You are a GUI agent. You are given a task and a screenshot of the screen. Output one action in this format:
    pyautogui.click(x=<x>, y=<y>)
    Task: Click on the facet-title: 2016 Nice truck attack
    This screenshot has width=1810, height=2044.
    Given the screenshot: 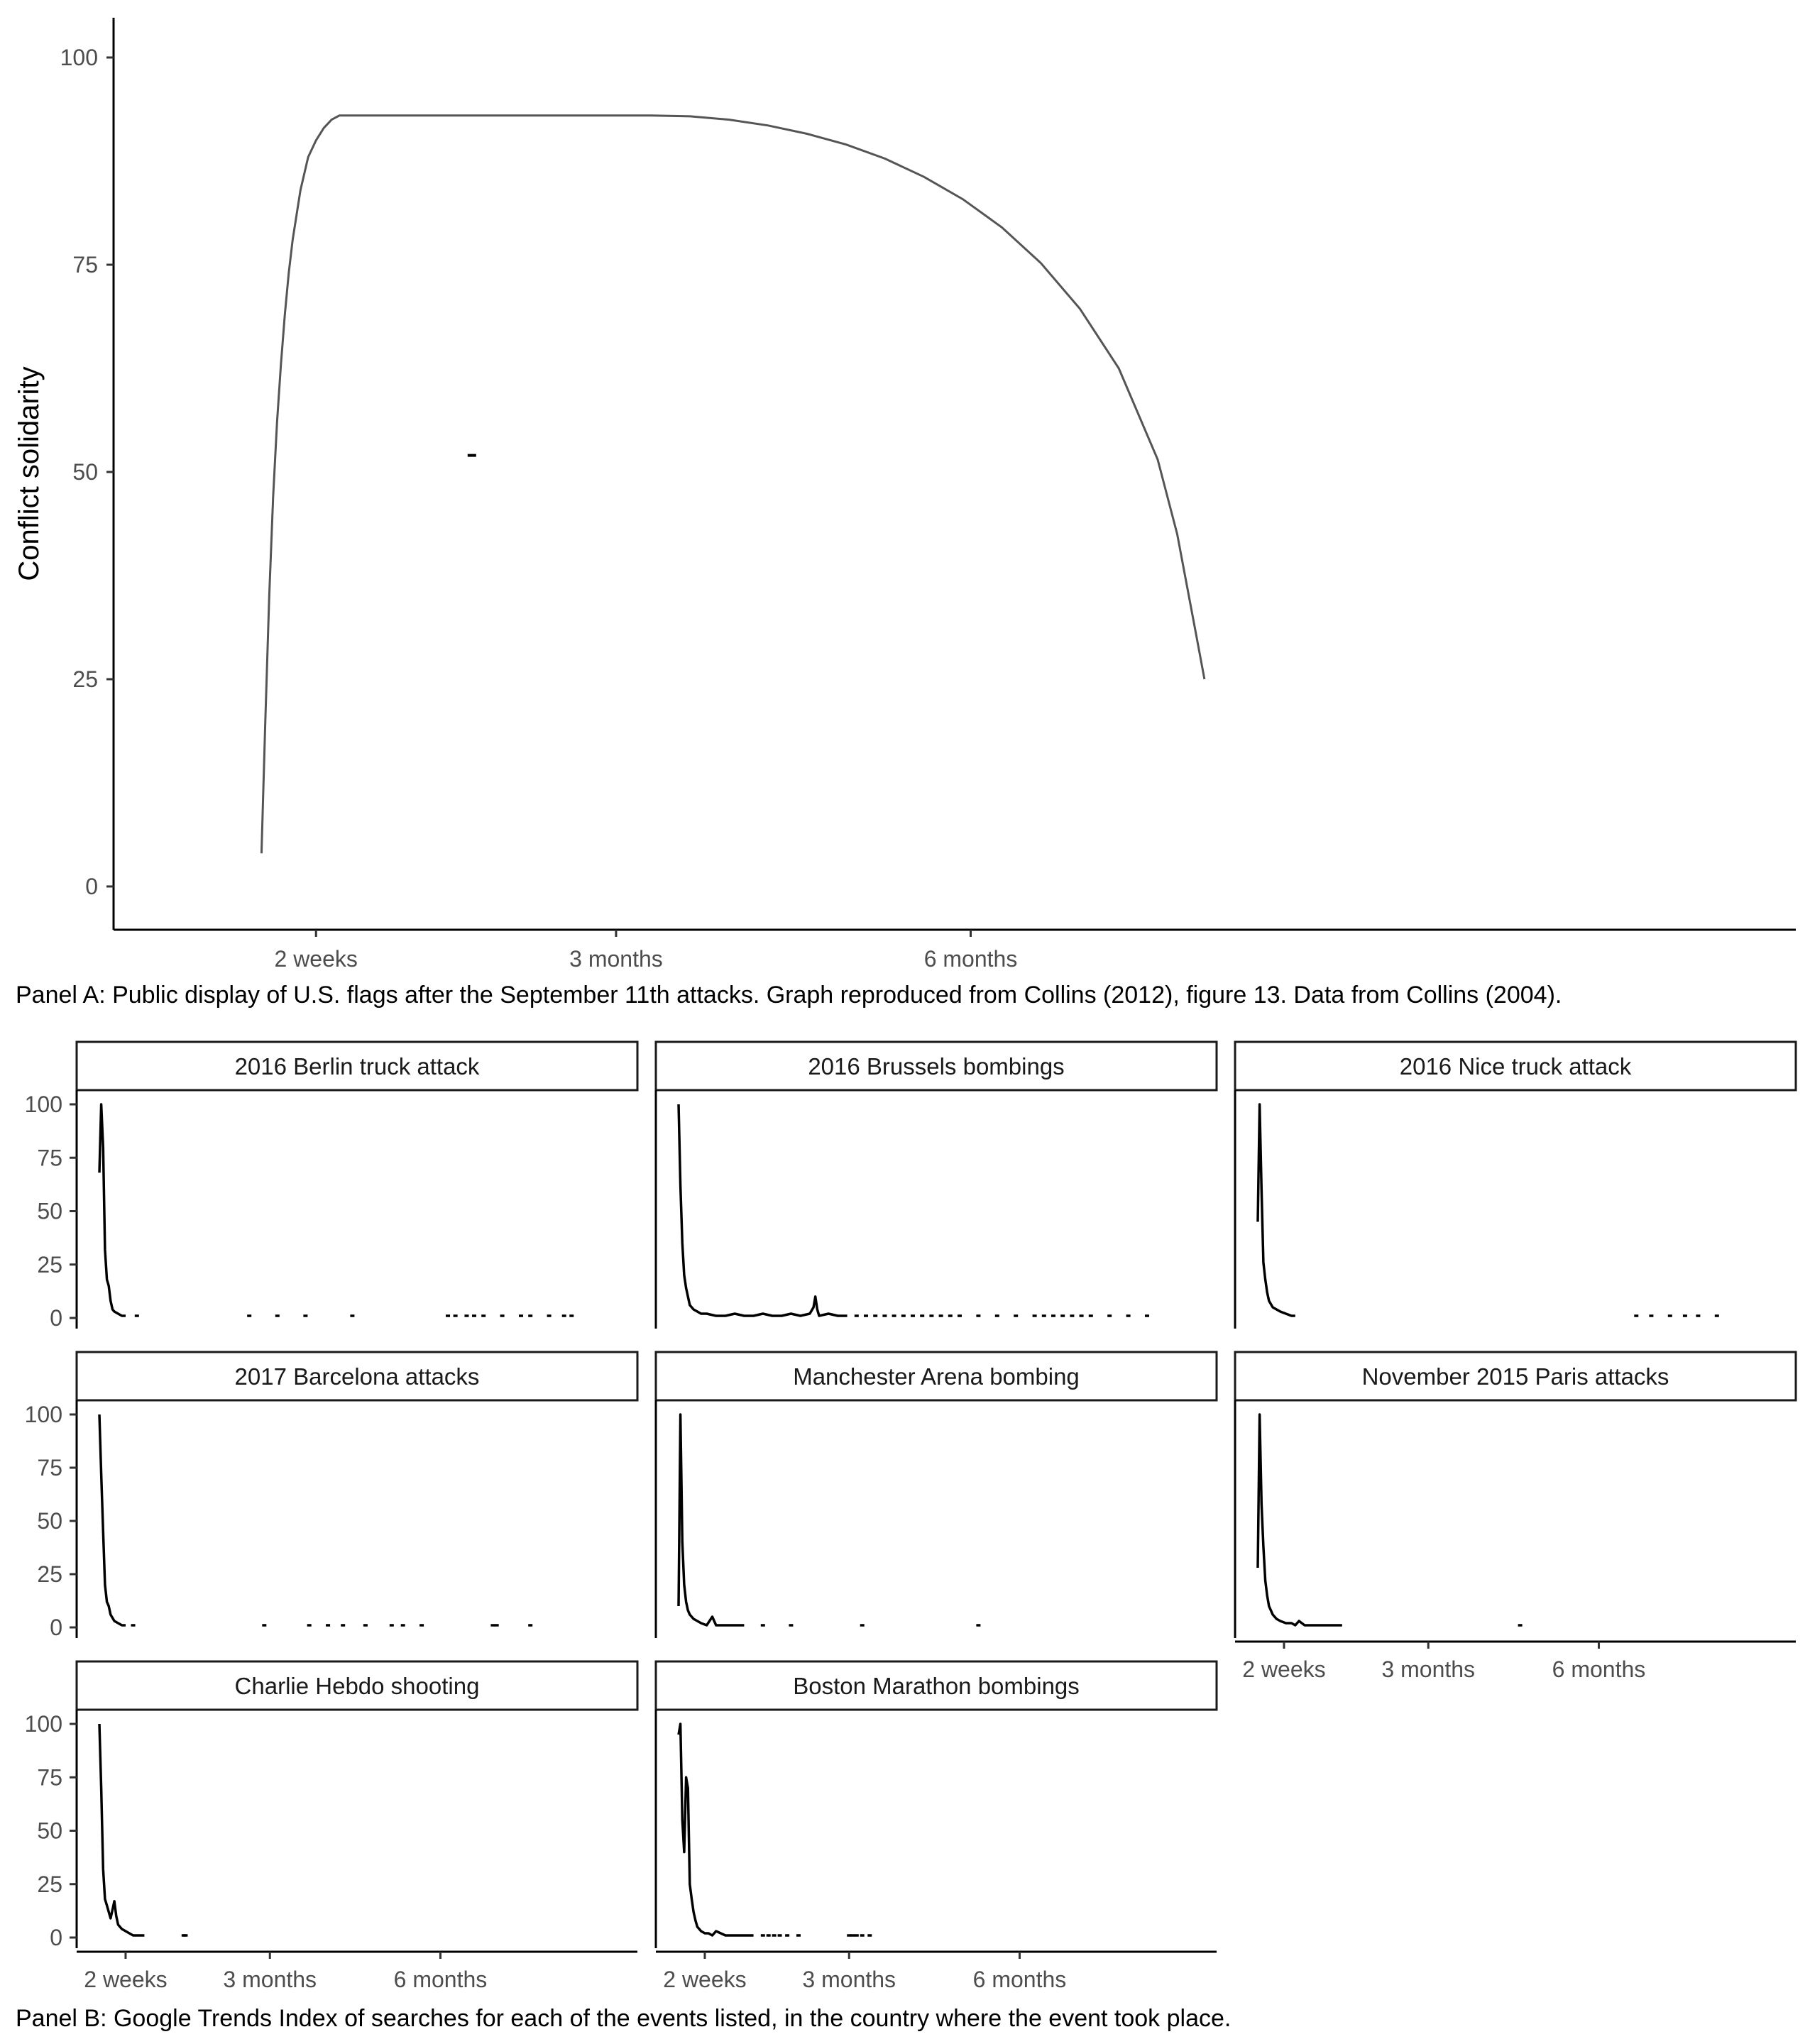 What is the action you would take?
    pyautogui.click(x=1516, y=1066)
    